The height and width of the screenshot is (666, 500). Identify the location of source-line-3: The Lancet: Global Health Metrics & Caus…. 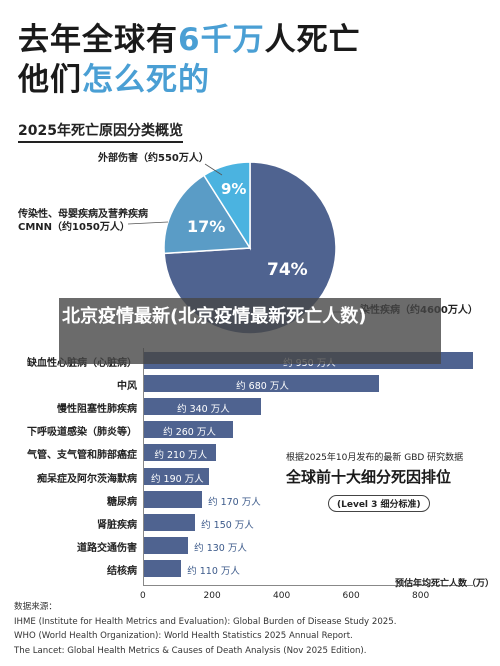
(190, 650).